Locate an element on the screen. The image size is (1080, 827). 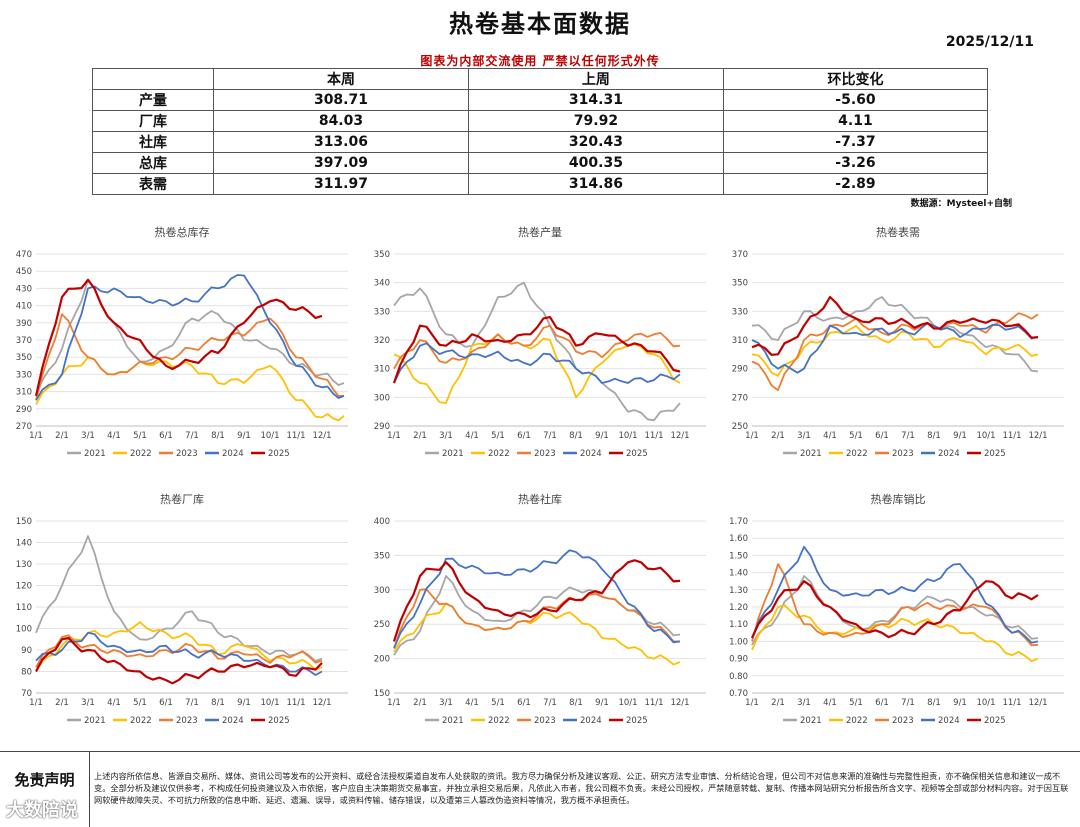
table-row: 厂库 84.03 79.92 4.11 is located at coordinates (540, 121).